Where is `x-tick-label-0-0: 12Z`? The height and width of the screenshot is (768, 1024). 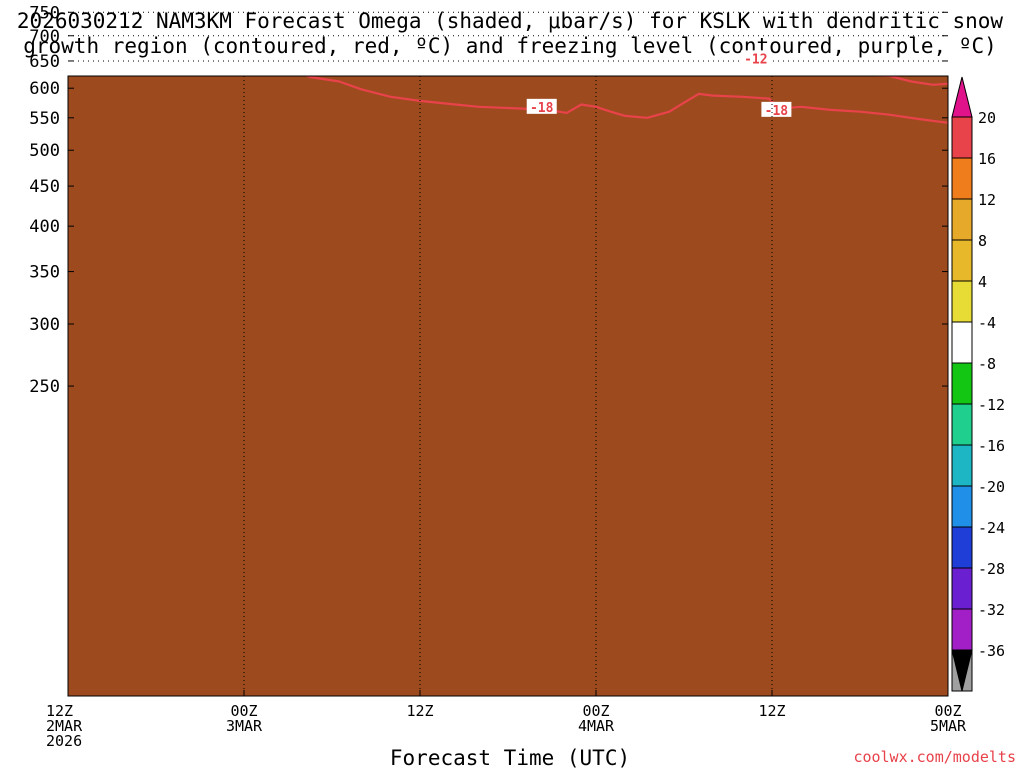 x-tick-label-0-0: 12Z is located at coordinates (59, 711).